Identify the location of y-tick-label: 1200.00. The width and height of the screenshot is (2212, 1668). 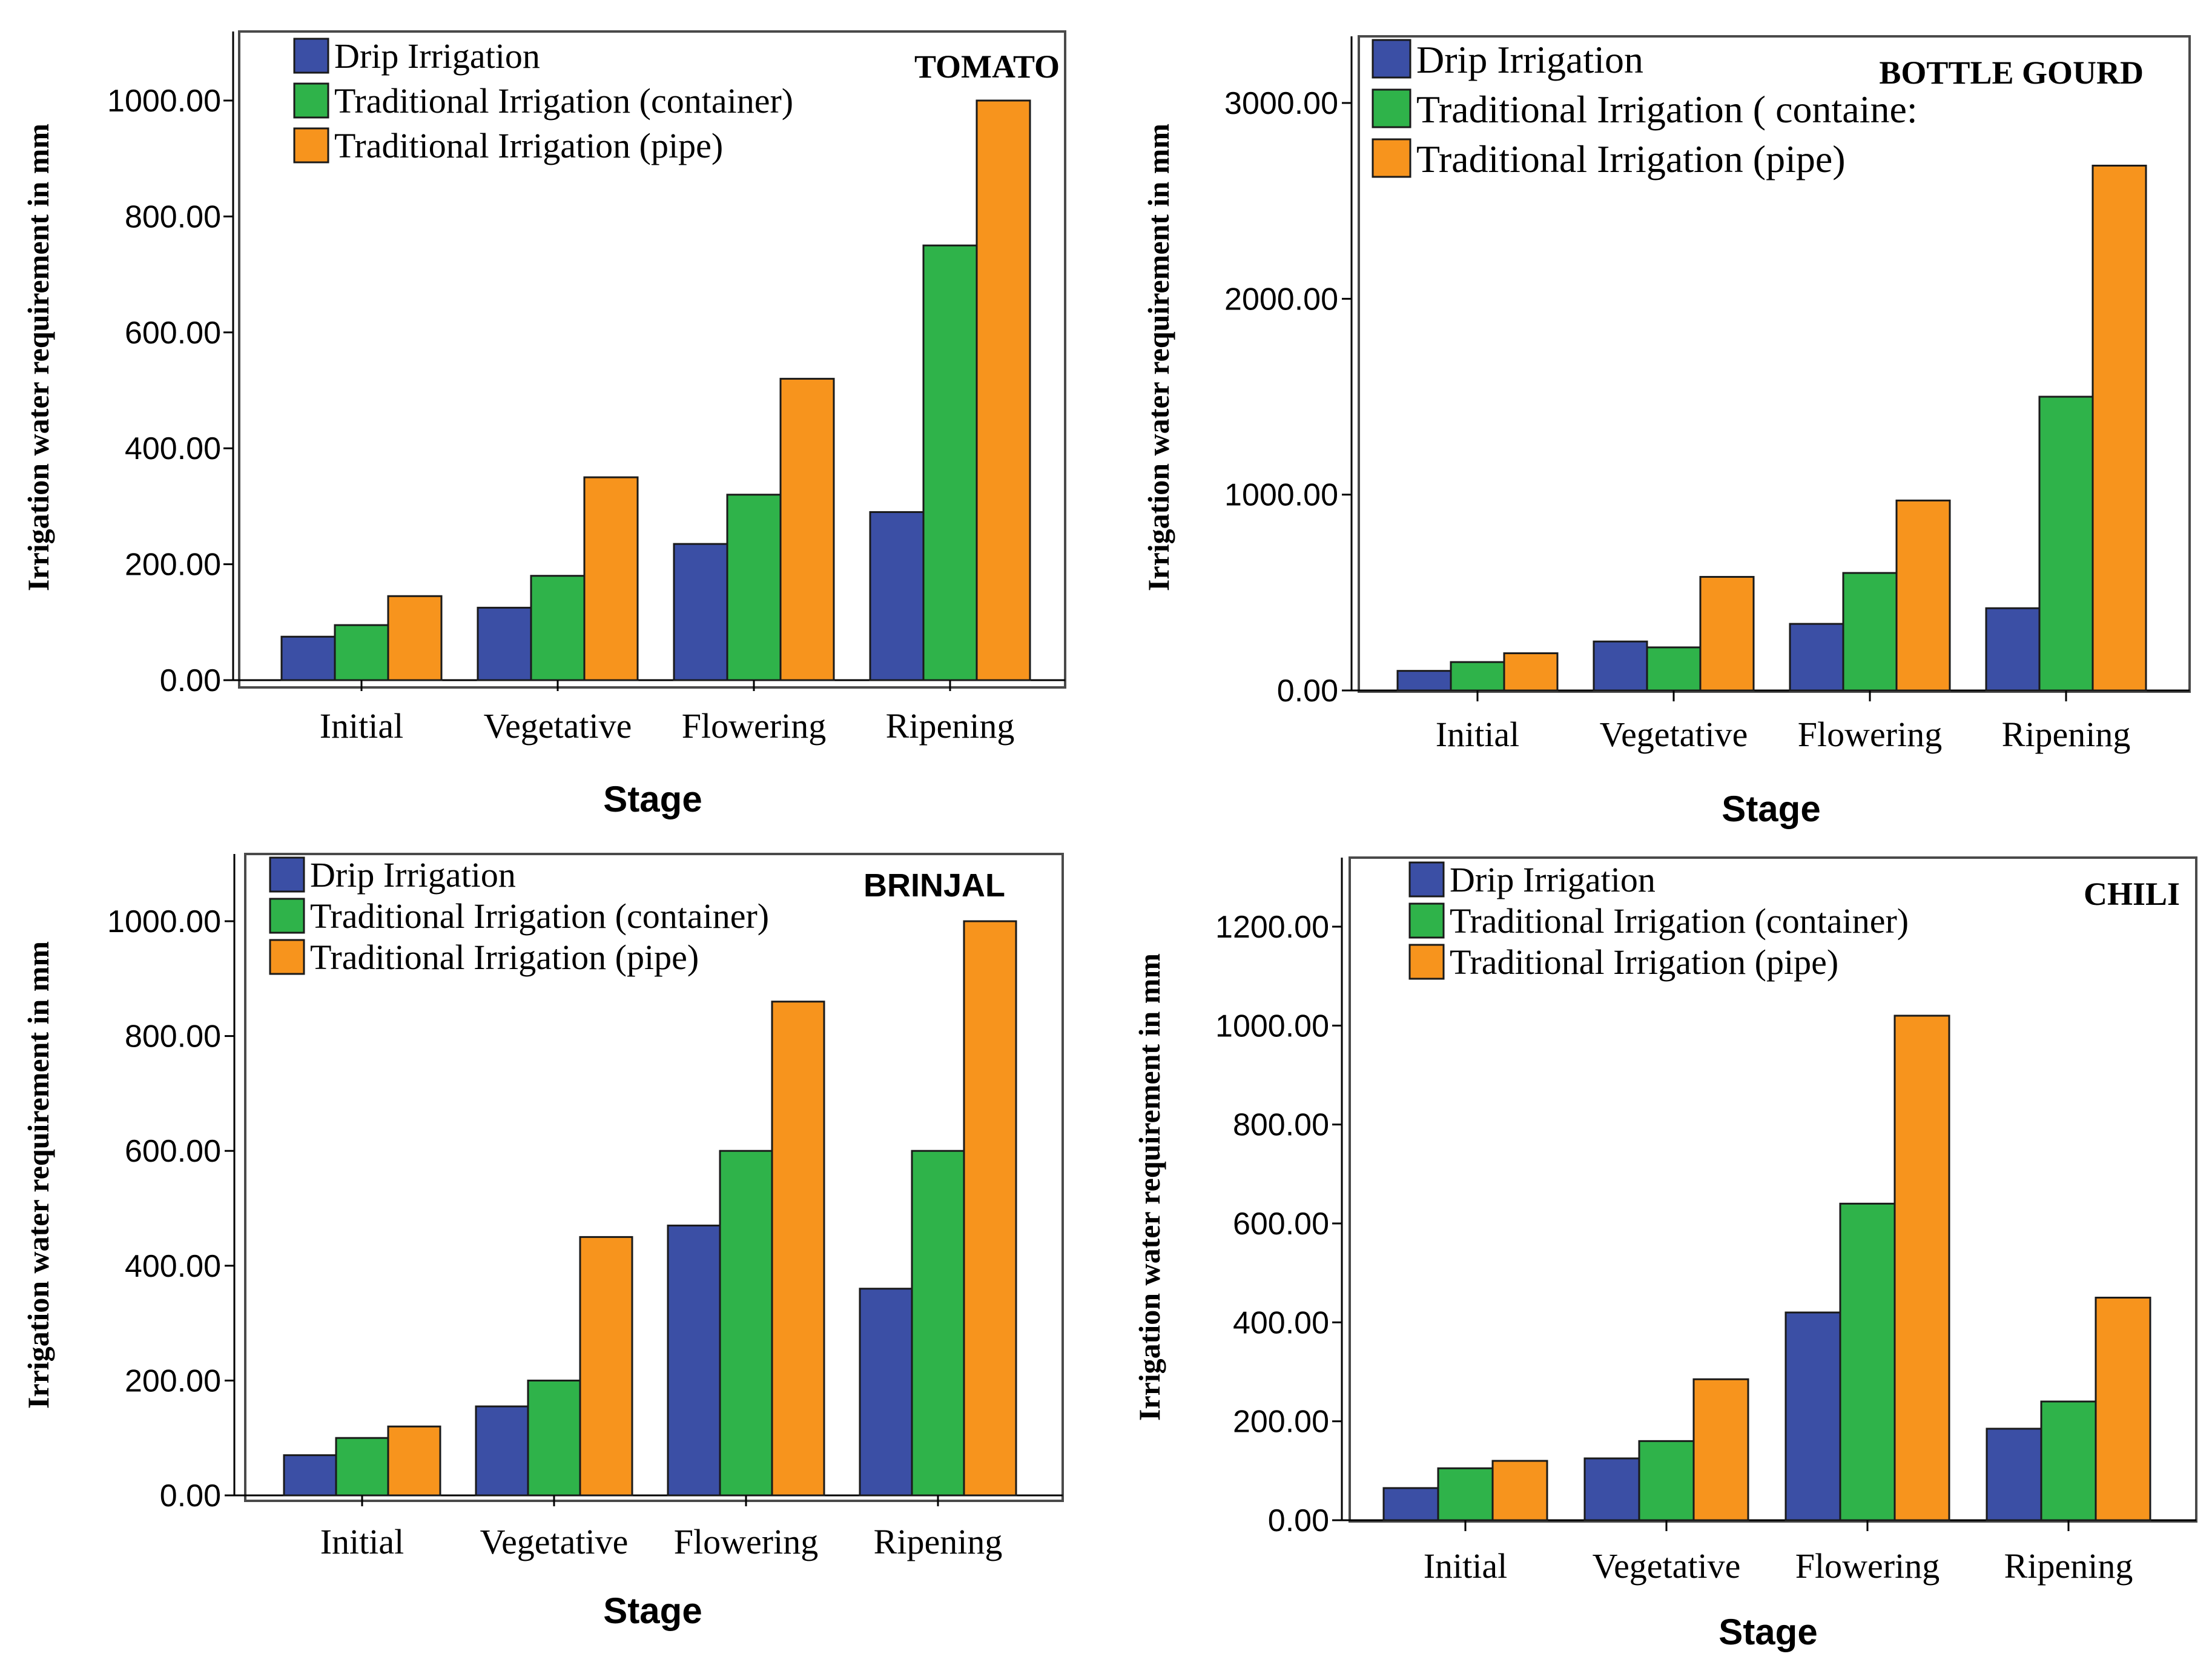
(1272, 928).